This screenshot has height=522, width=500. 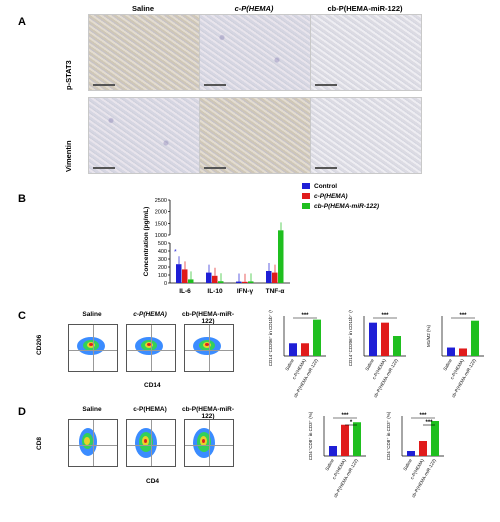 I want to click on flow-plot-c-chema, so click(x=151, y=348).